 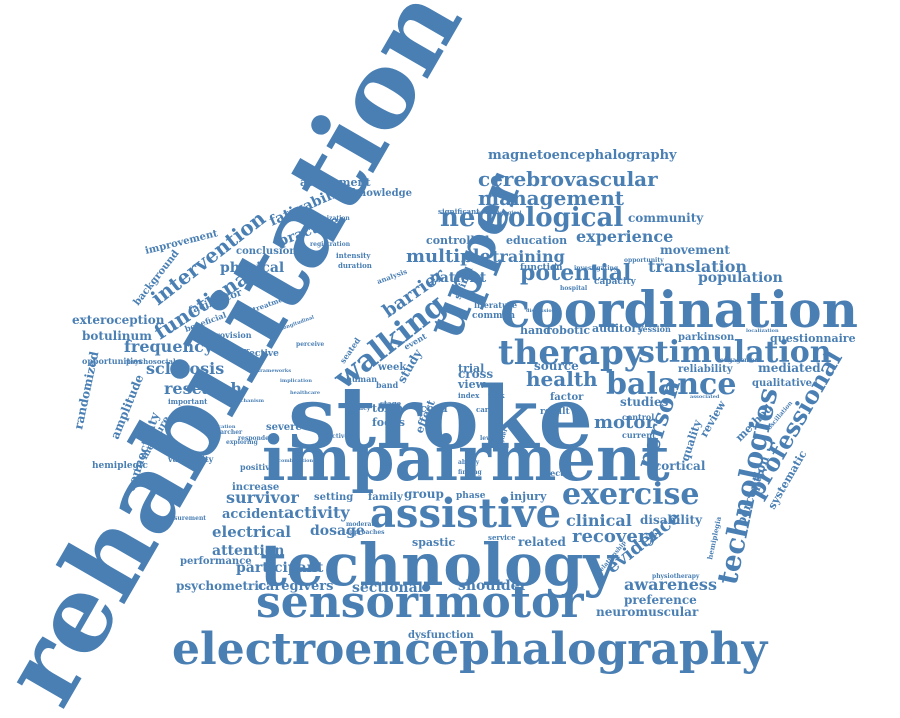 I want to click on word-objective: objective, so click(x=333, y=436).